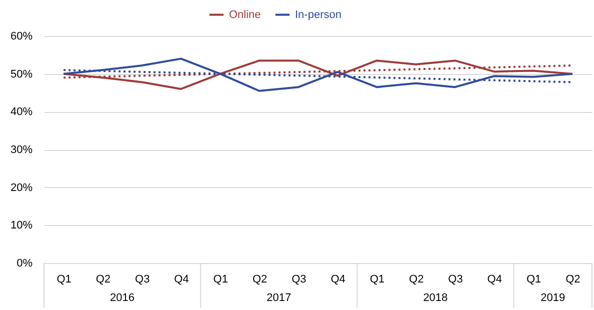 This screenshot has height=310, width=594. What do you see at coordinates (435, 298) in the screenshot?
I see `text: 2018` at bounding box center [435, 298].